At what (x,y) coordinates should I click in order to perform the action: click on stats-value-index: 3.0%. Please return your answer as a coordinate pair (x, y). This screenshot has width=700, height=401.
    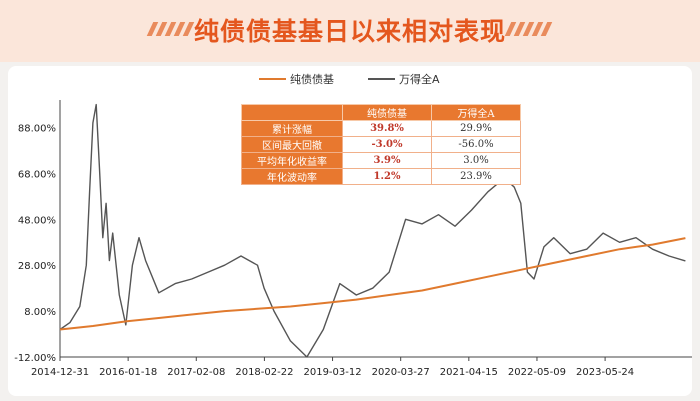
    Looking at the image, I should click on (476, 160).